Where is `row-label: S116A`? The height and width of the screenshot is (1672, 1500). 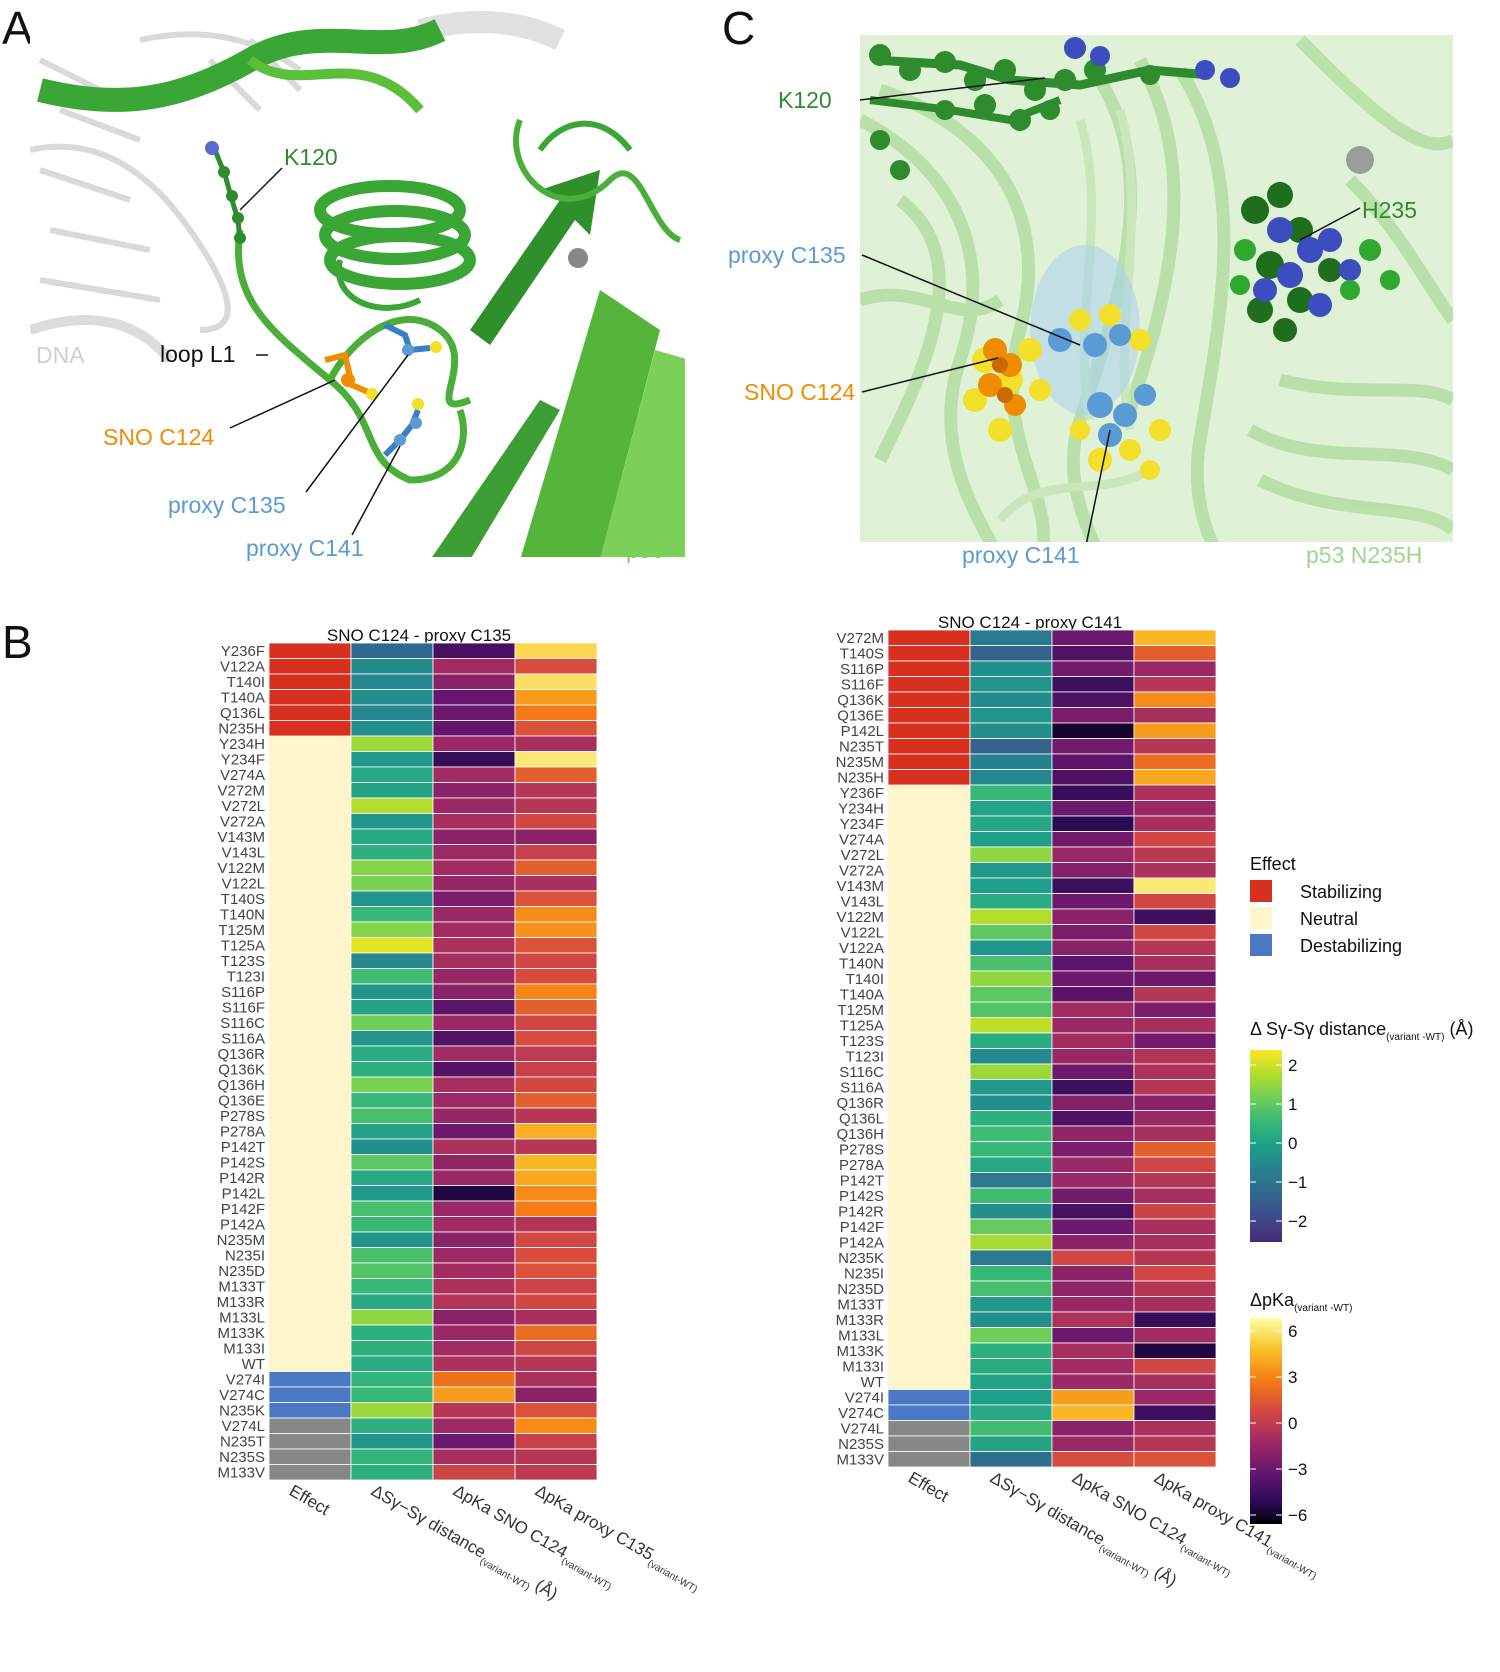 row-label: S116A is located at coordinates (862, 1087).